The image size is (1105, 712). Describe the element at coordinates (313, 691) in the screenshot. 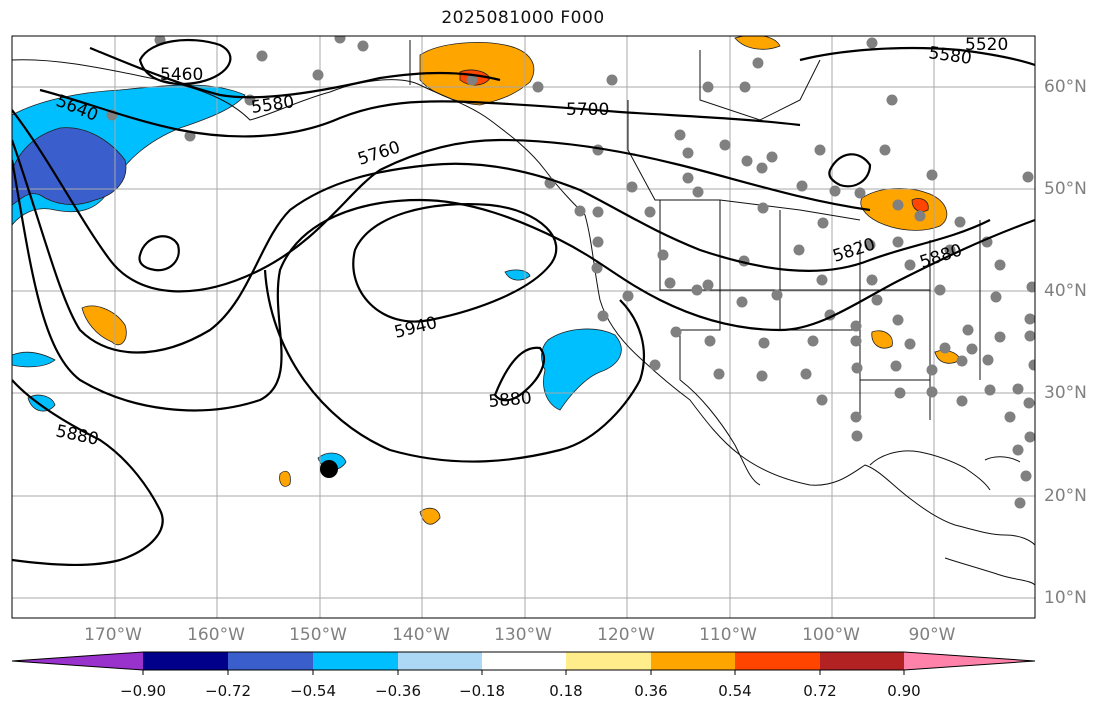

I see `colorbar-tick-label: −0.54` at that location.